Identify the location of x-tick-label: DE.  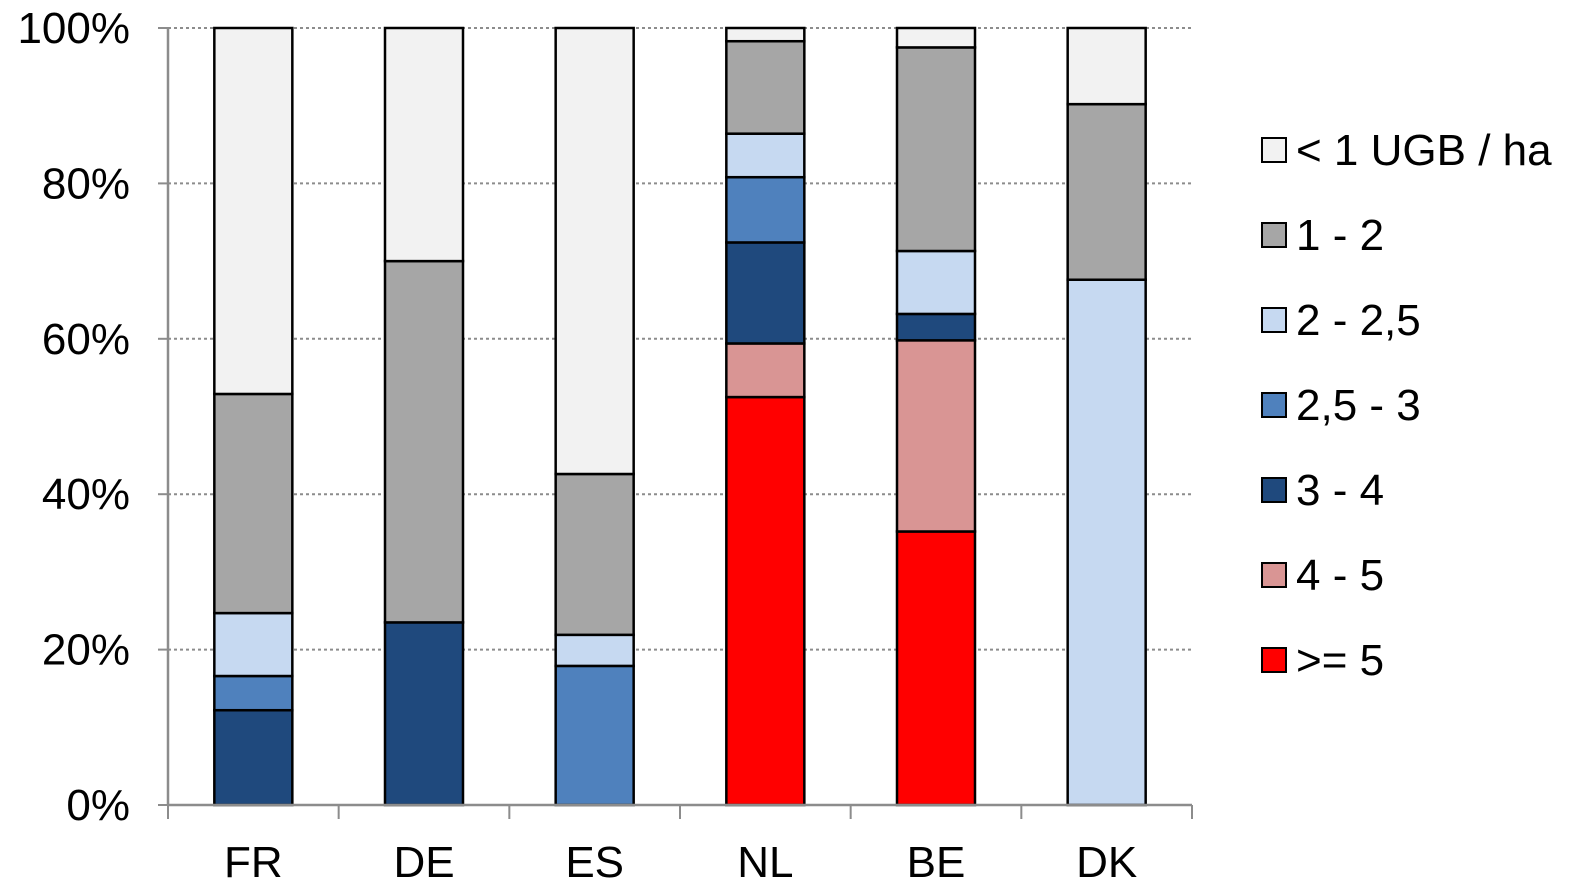
(423, 862).